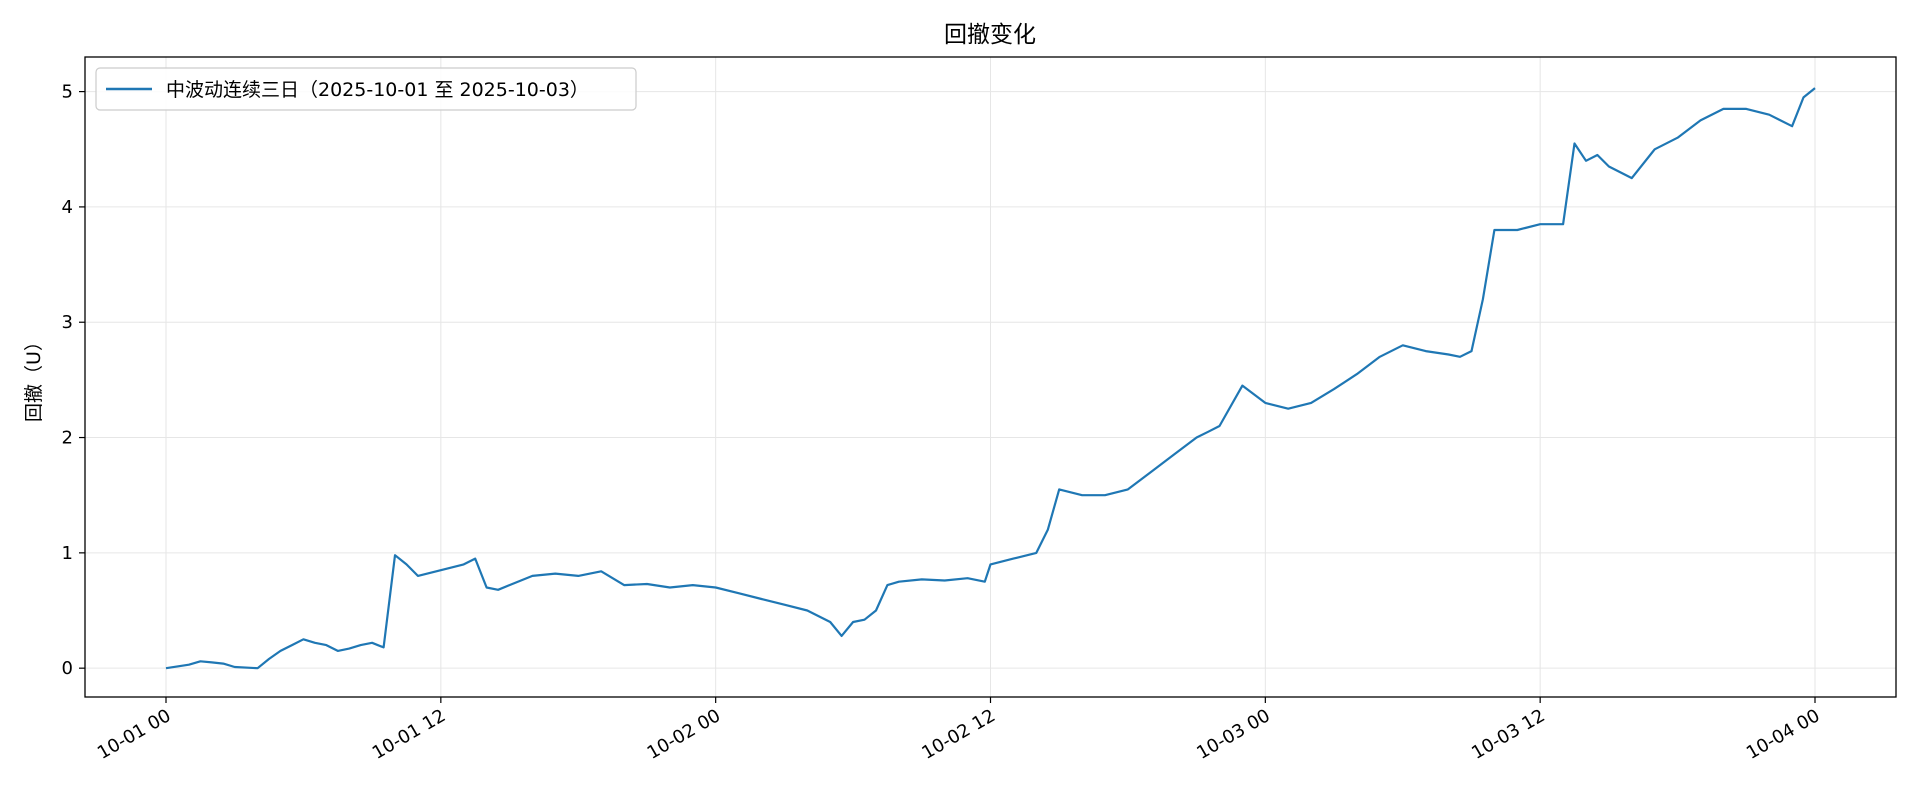 The width and height of the screenshot is (1920, 800). What do you see at coordinates (377, 90) in the screenshot?
I see `legend-entry-label: 中波动连续三日（2025-10-01 至 2025-10-03）` at bounding box center [377, 90].